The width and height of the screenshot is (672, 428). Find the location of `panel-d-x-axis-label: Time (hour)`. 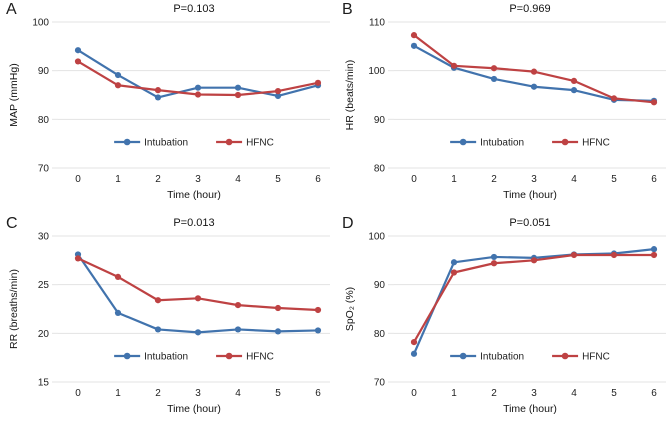

panel-d-x-axis-label: Time (hour) is located at coordinates (530, 409).